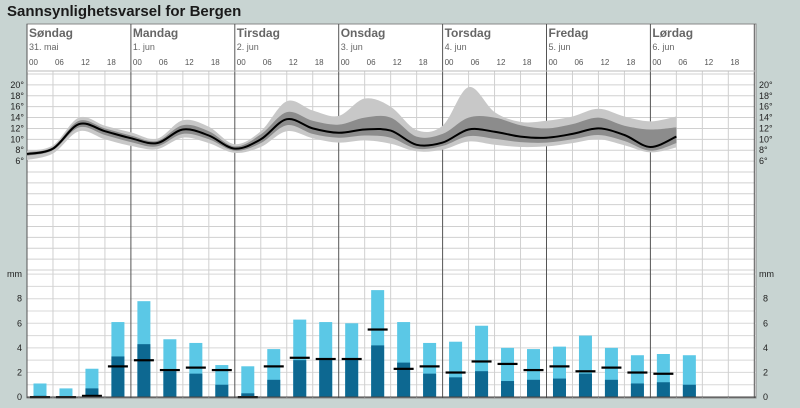  What do you see at coordinates (765, 299) in the screenshot?
I see `precip-axis-label-right: 8` at bounding box center [765, 299].